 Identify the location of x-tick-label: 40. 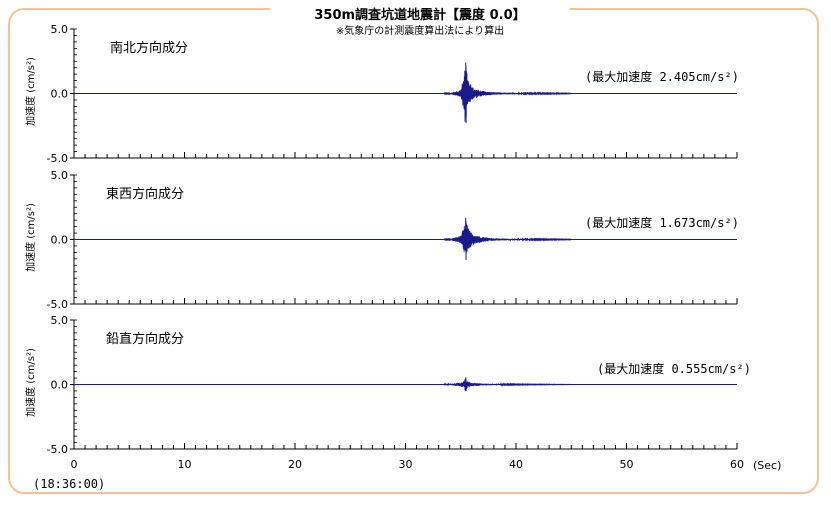
(516, 464).